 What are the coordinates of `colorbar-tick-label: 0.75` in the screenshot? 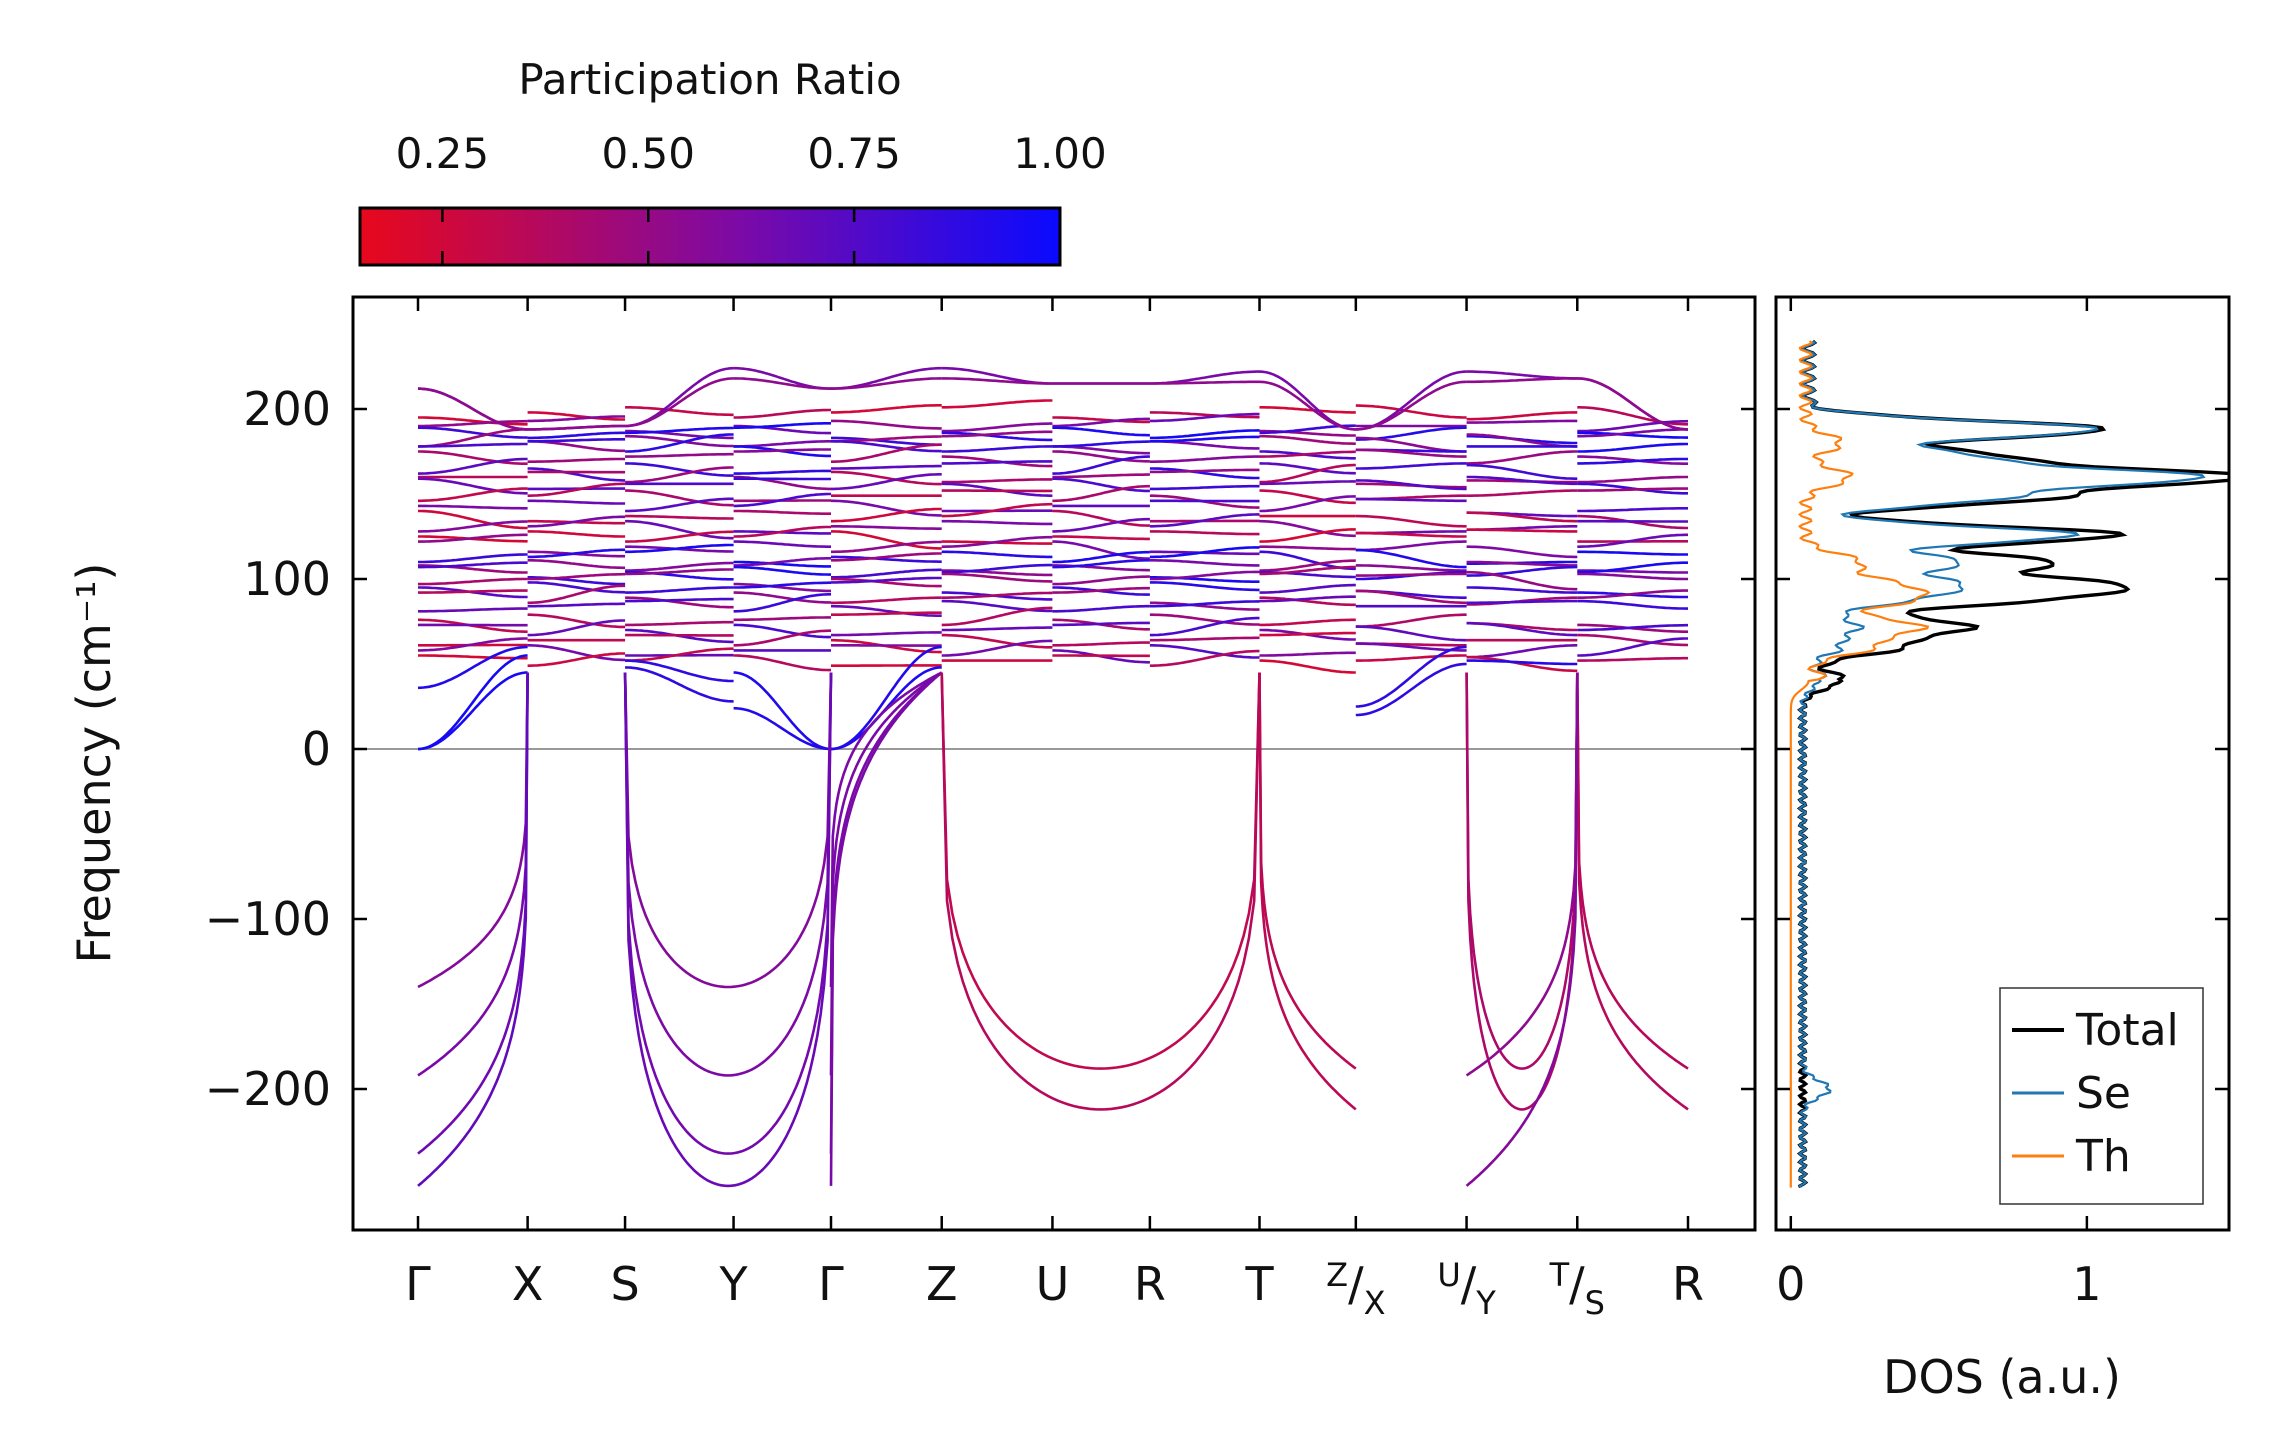 It's located at (854, 153).